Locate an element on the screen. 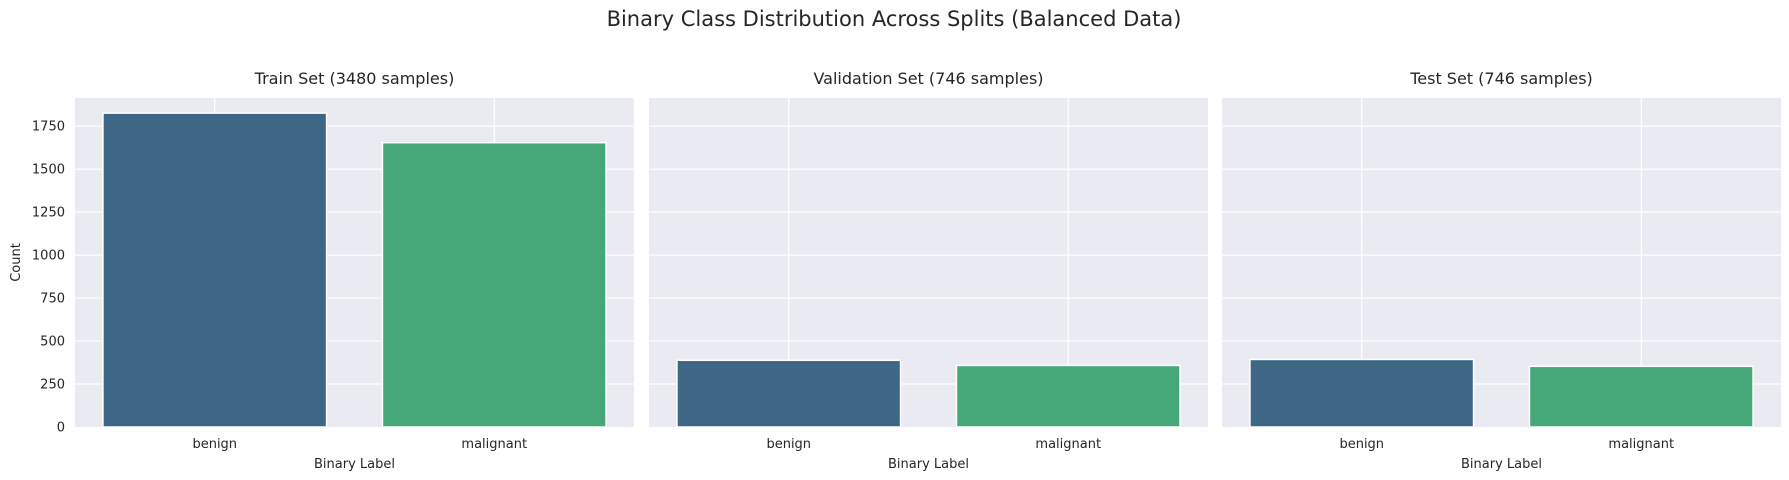 The width and height of the screenshot is (1789, 480). y-tick-label: 750 is located at coordinates (52, 299).